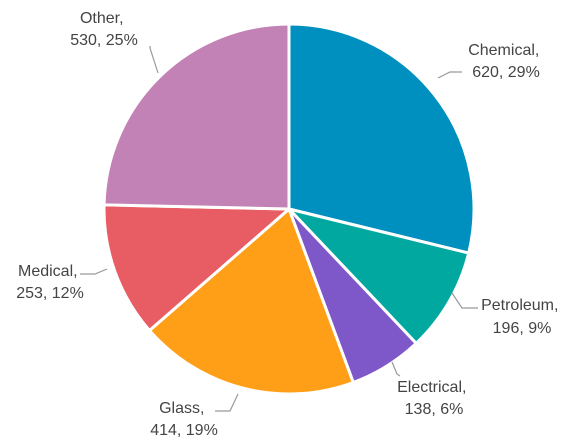 The height and width of the screenshot is (441, 572). I want to click on leader-line-petroleum, so click(464, 300).